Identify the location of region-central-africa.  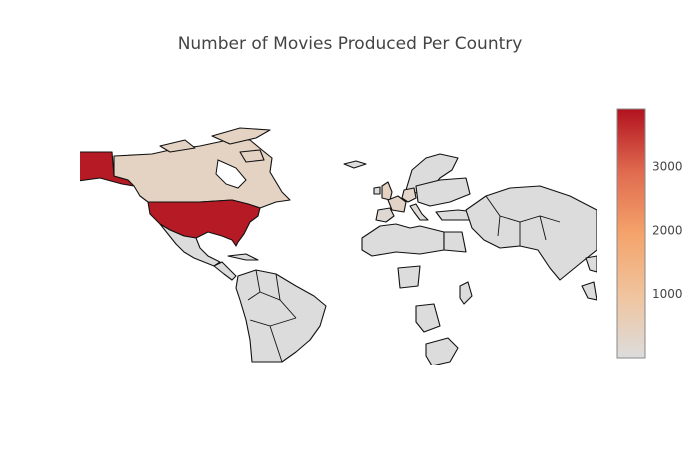
(409, 277).